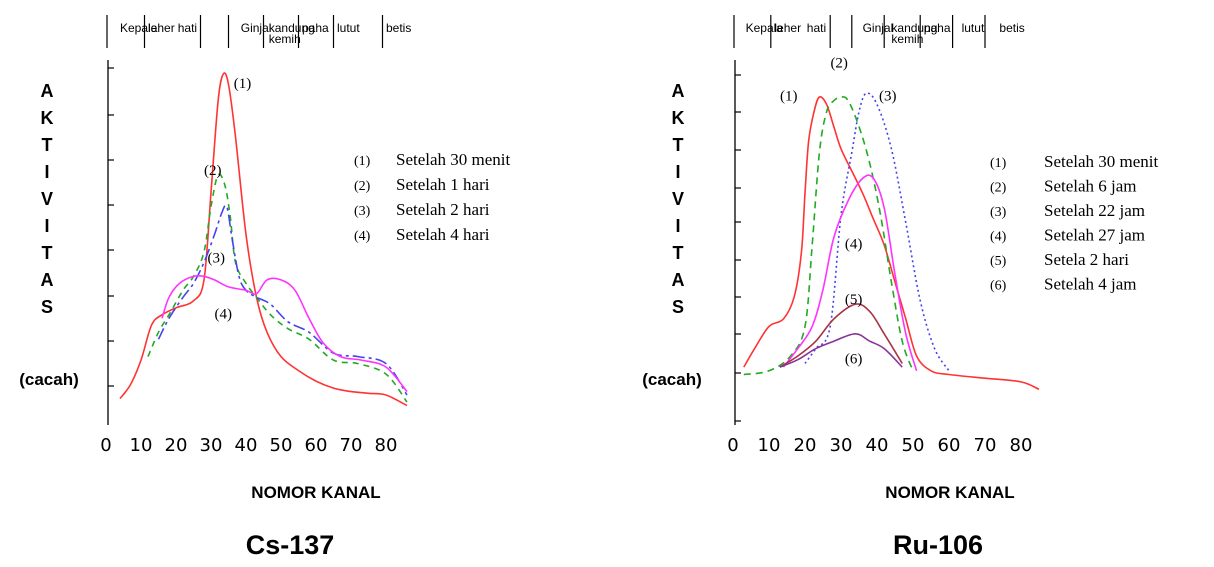  I want to click on curve-label: (6), so click(854, 359).